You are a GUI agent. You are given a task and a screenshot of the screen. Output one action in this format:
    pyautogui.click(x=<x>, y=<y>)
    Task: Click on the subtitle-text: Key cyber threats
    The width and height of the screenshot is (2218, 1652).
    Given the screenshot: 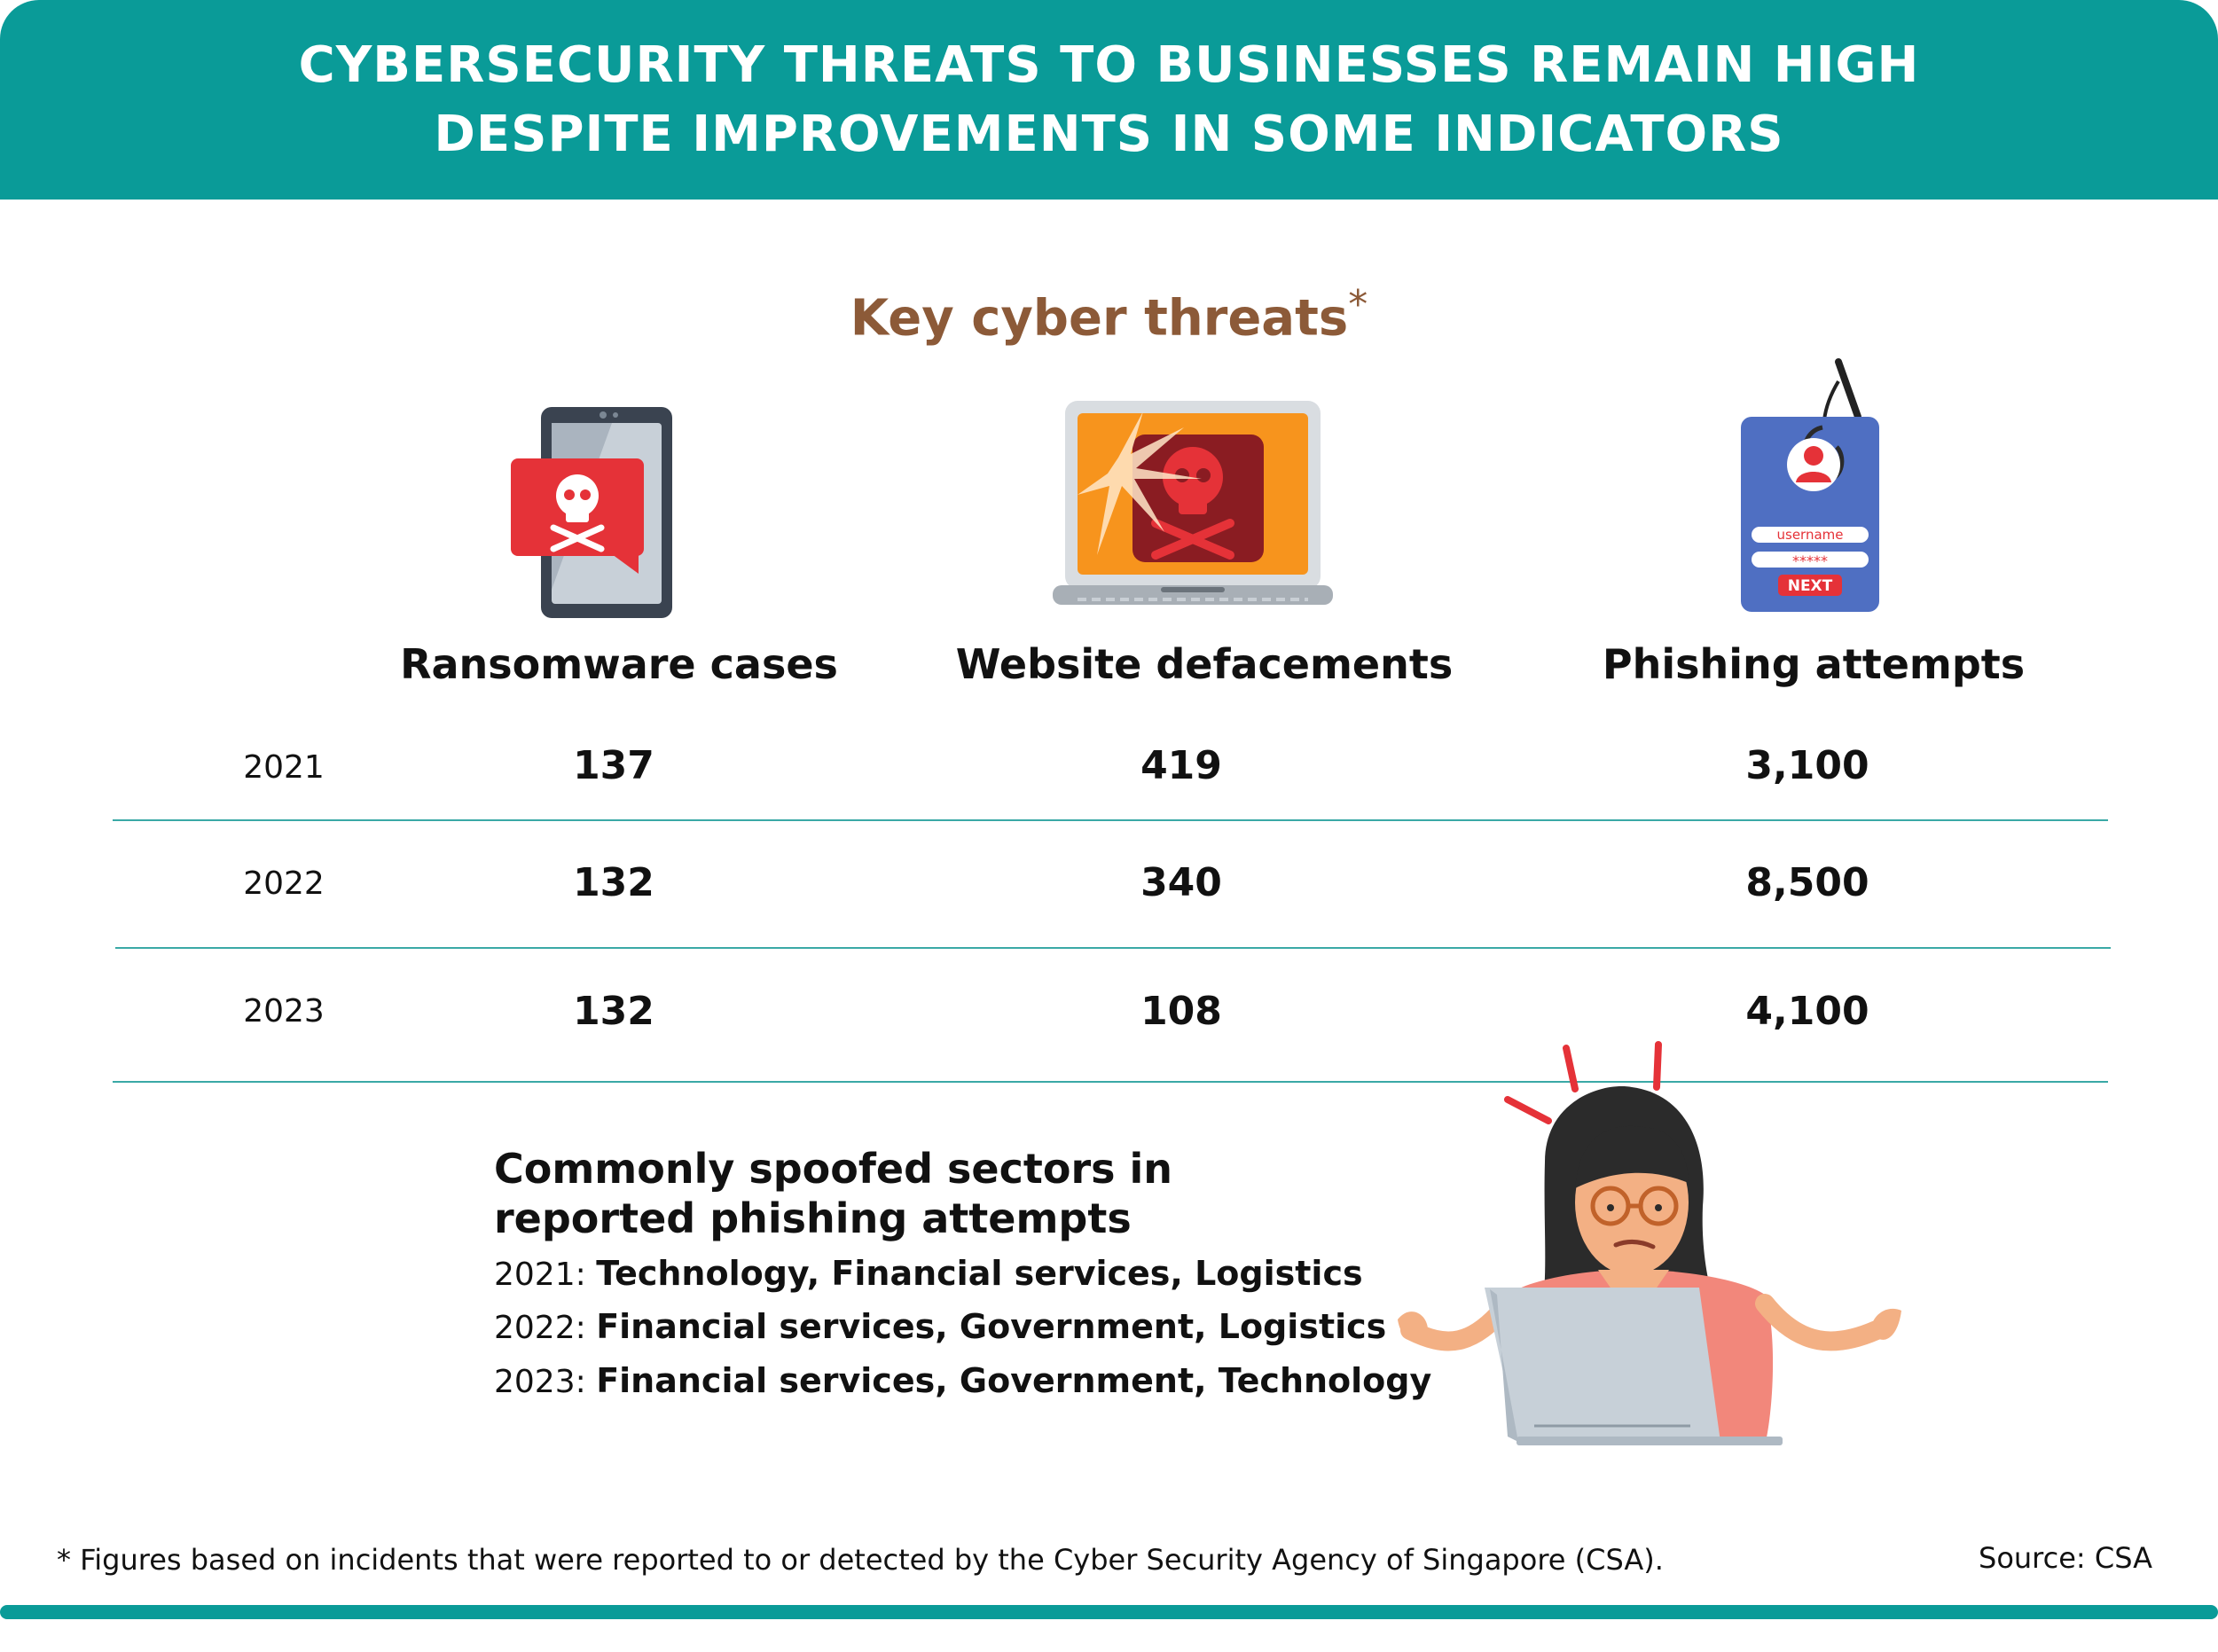 What is the action you would take?
    pyautogui.click(x=1099, y=318)
    